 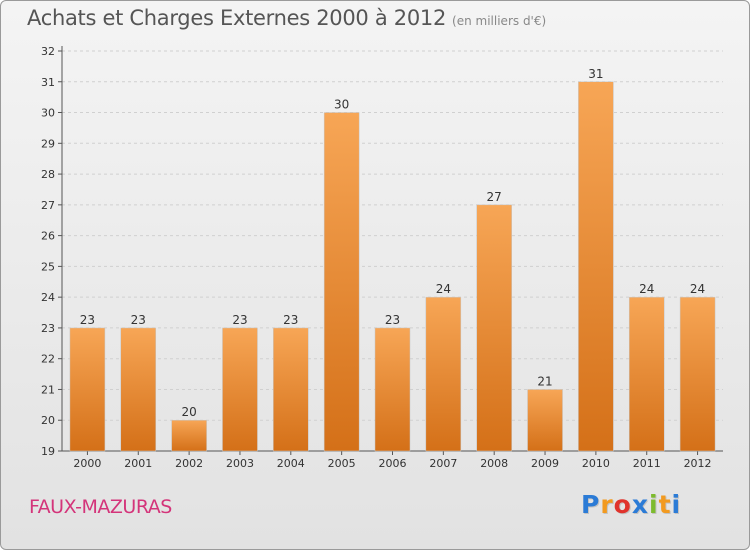 I want to click on logo-letter: P, so click(x=591, y=504).